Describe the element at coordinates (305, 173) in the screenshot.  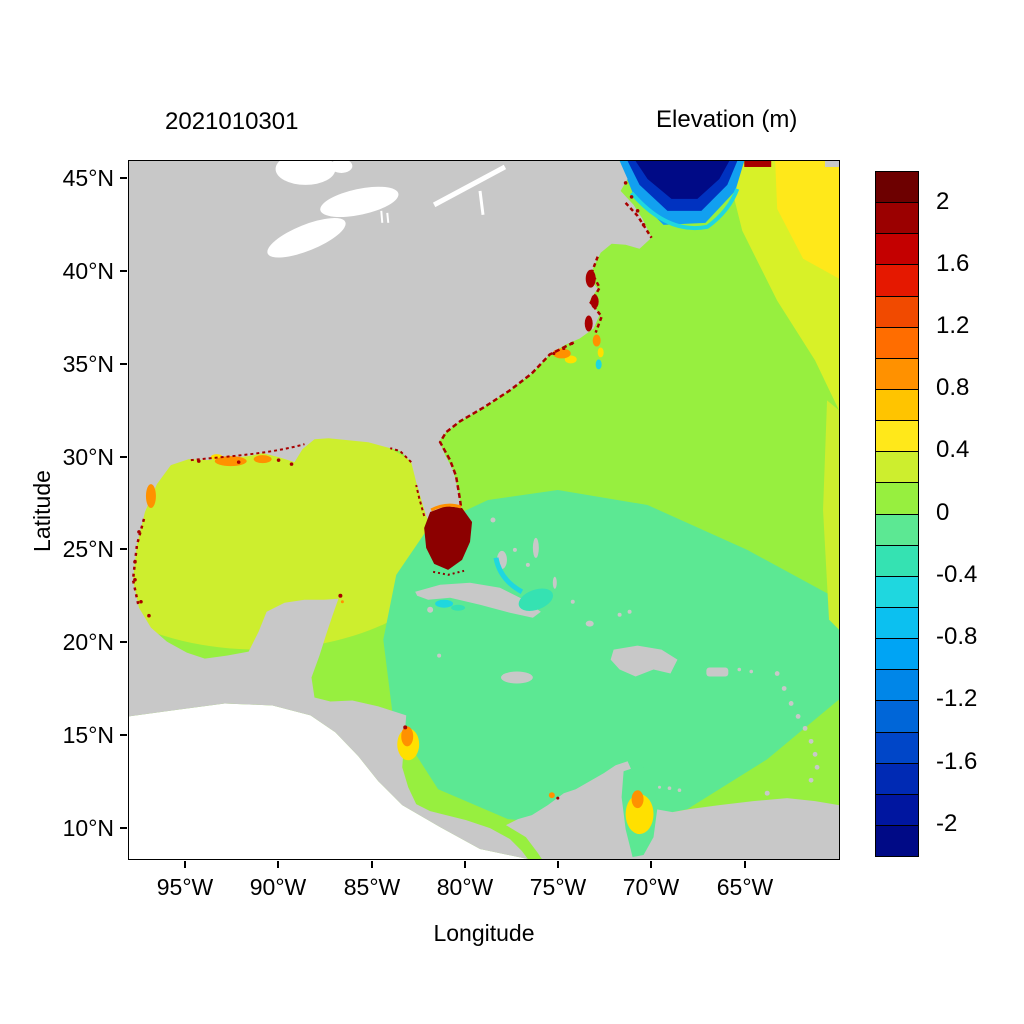
I see `lake-huron` at that location.